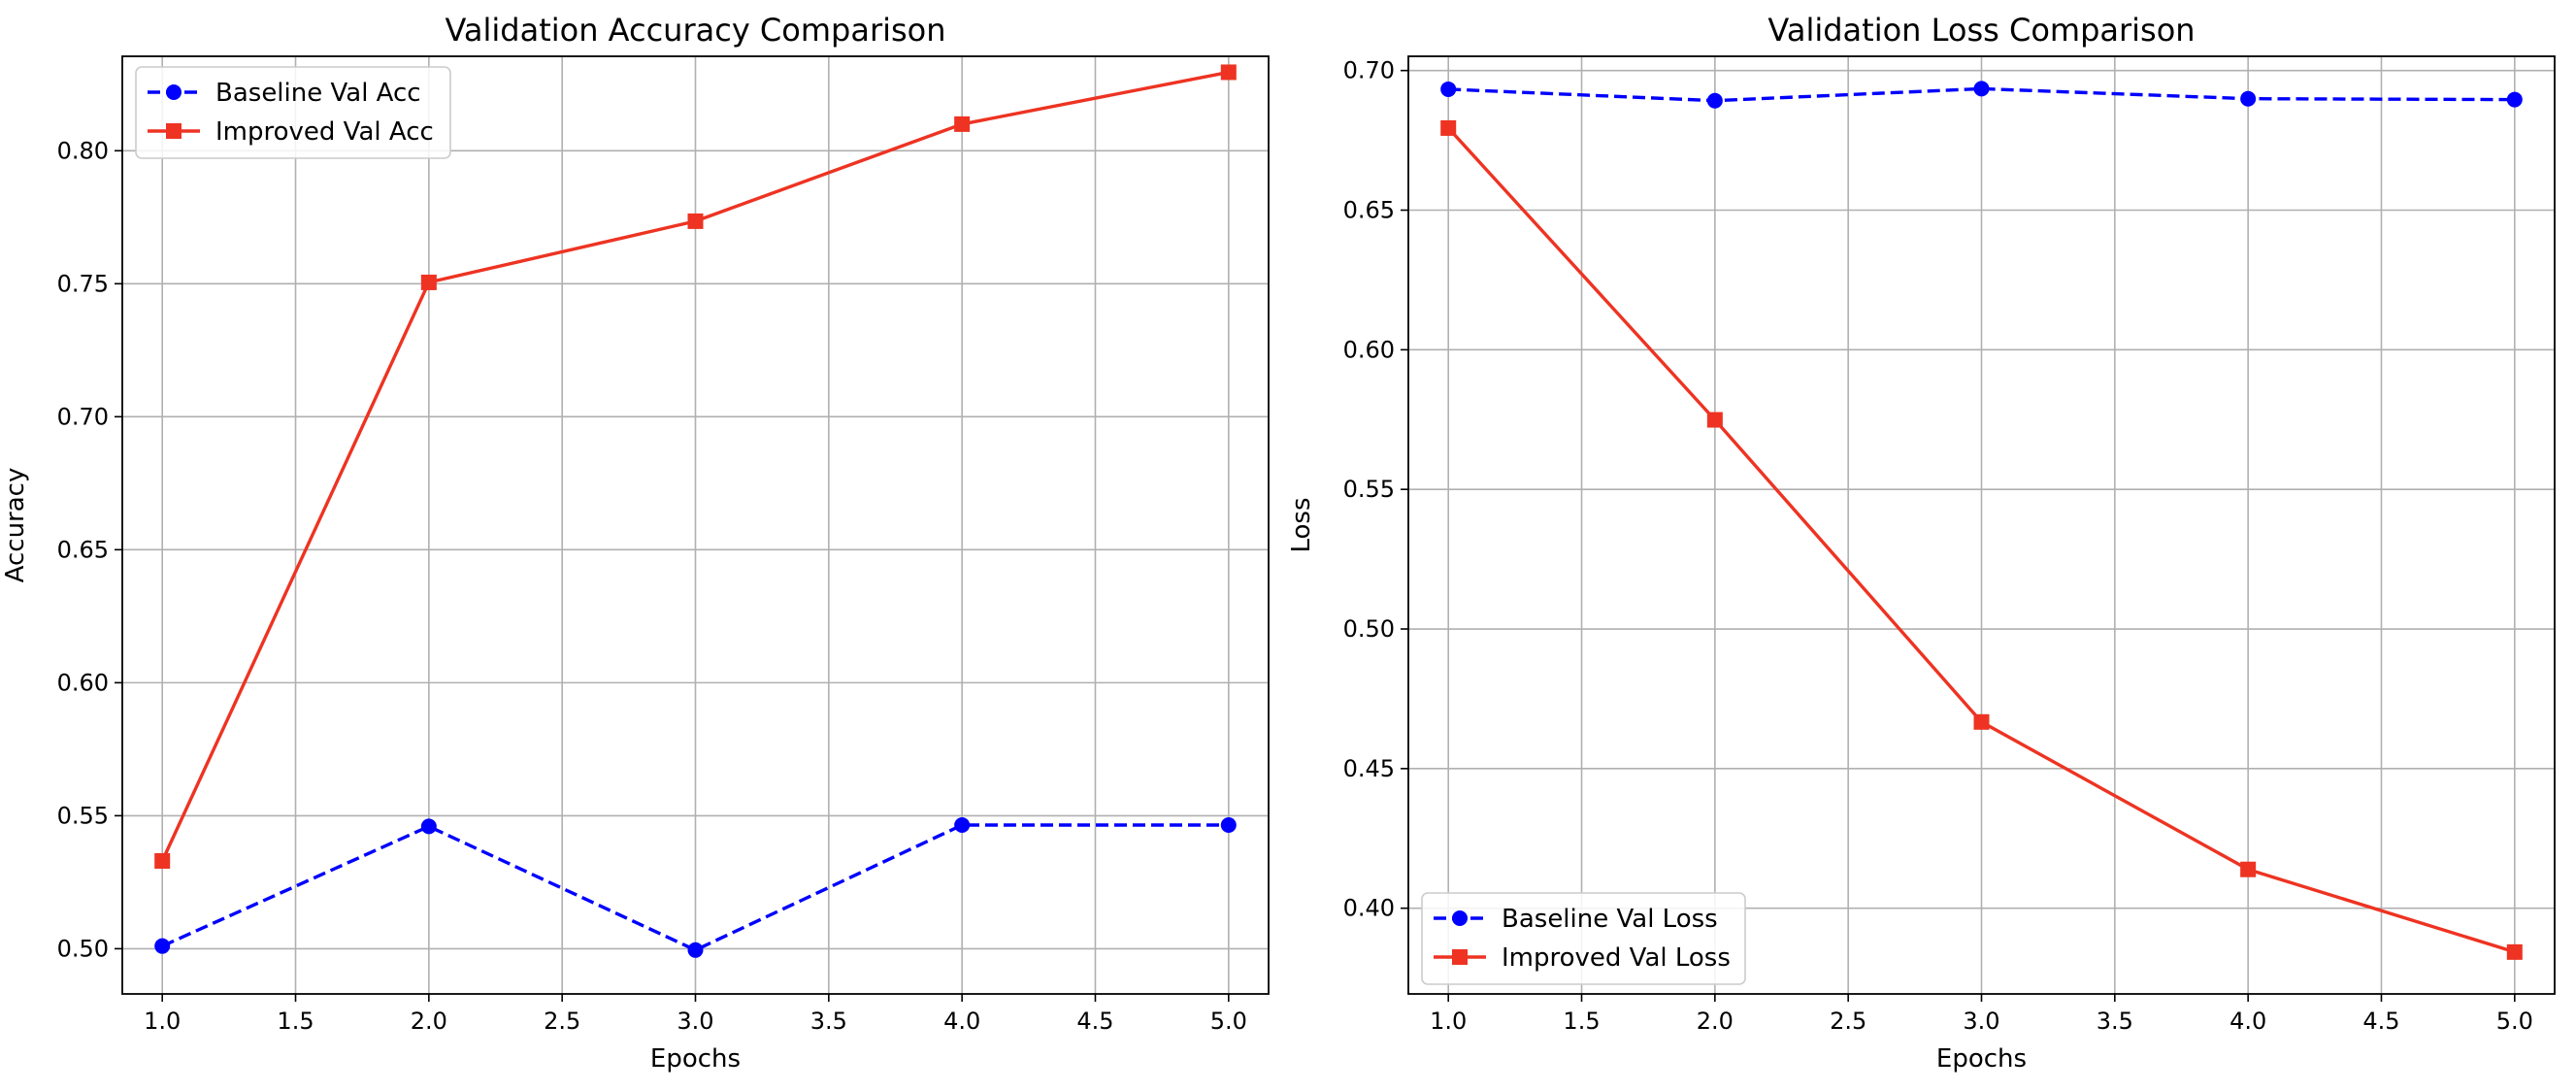  Describe the element at coordinates (324, 132) in the screenshot. I see `legend-label: Improved Val Acc` at that location.